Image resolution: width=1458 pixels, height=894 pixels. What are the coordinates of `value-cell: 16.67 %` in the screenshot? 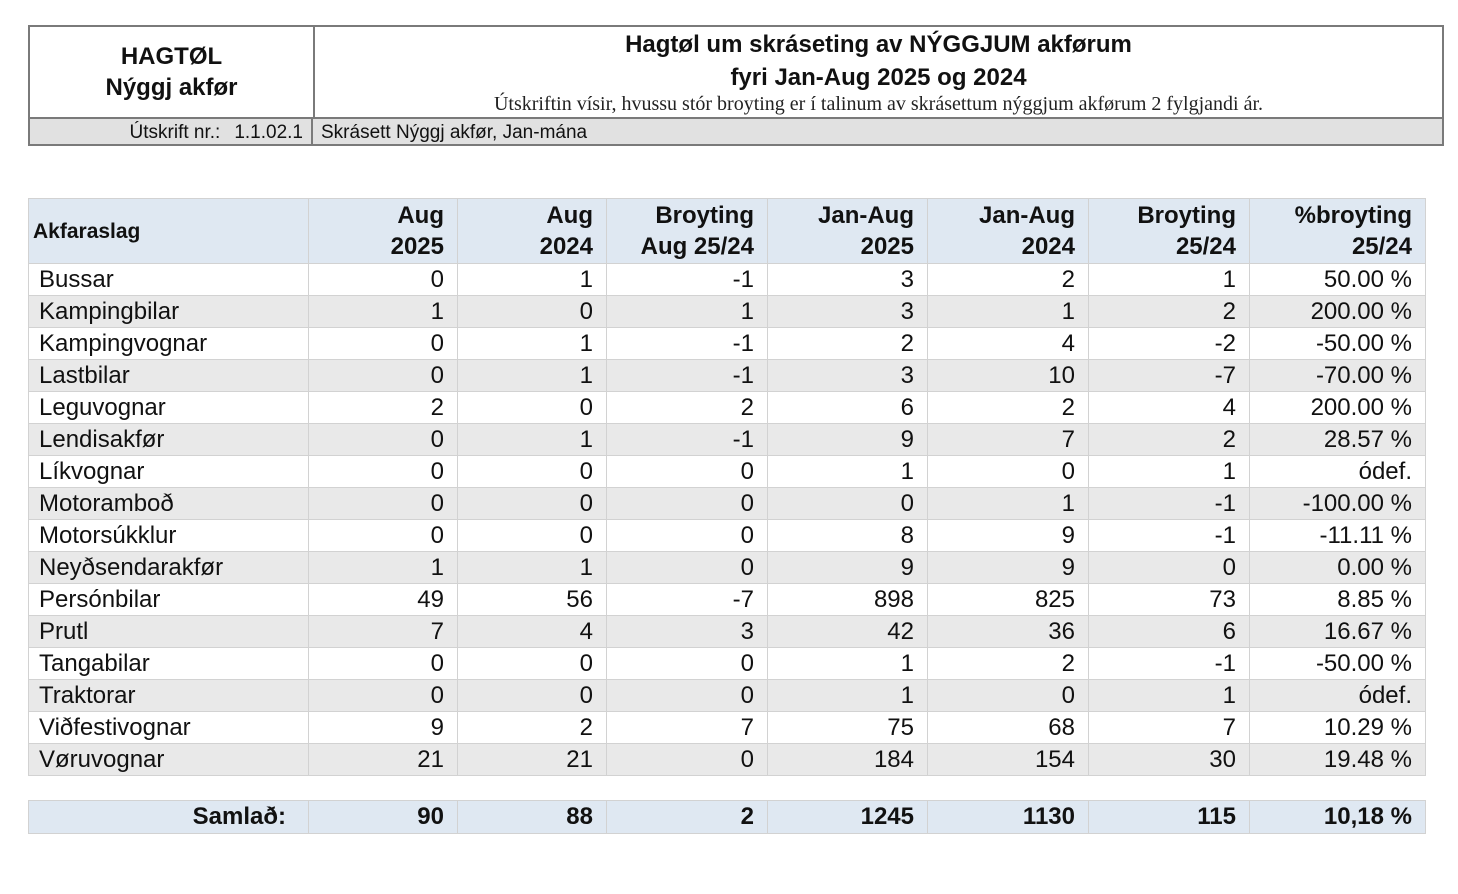 It's located at (1337, 631).